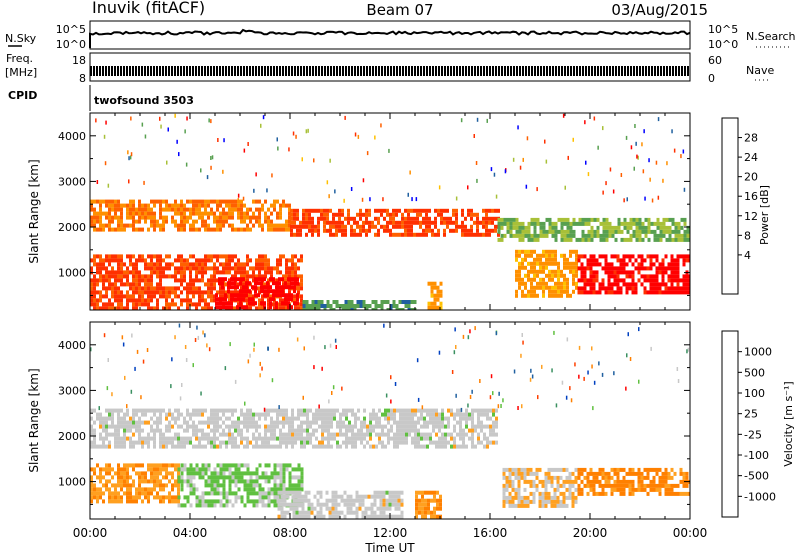 This screenshot has height=554, width=800. I want to click on freq-nave-trace, so click(390, 71).